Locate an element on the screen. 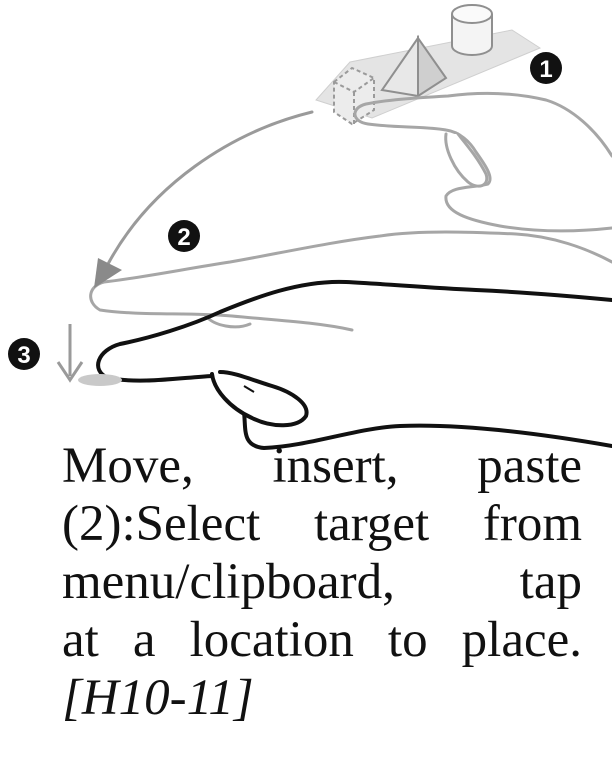  caption-line-1: Move, insert, paste is located at coordinates (322, 466).